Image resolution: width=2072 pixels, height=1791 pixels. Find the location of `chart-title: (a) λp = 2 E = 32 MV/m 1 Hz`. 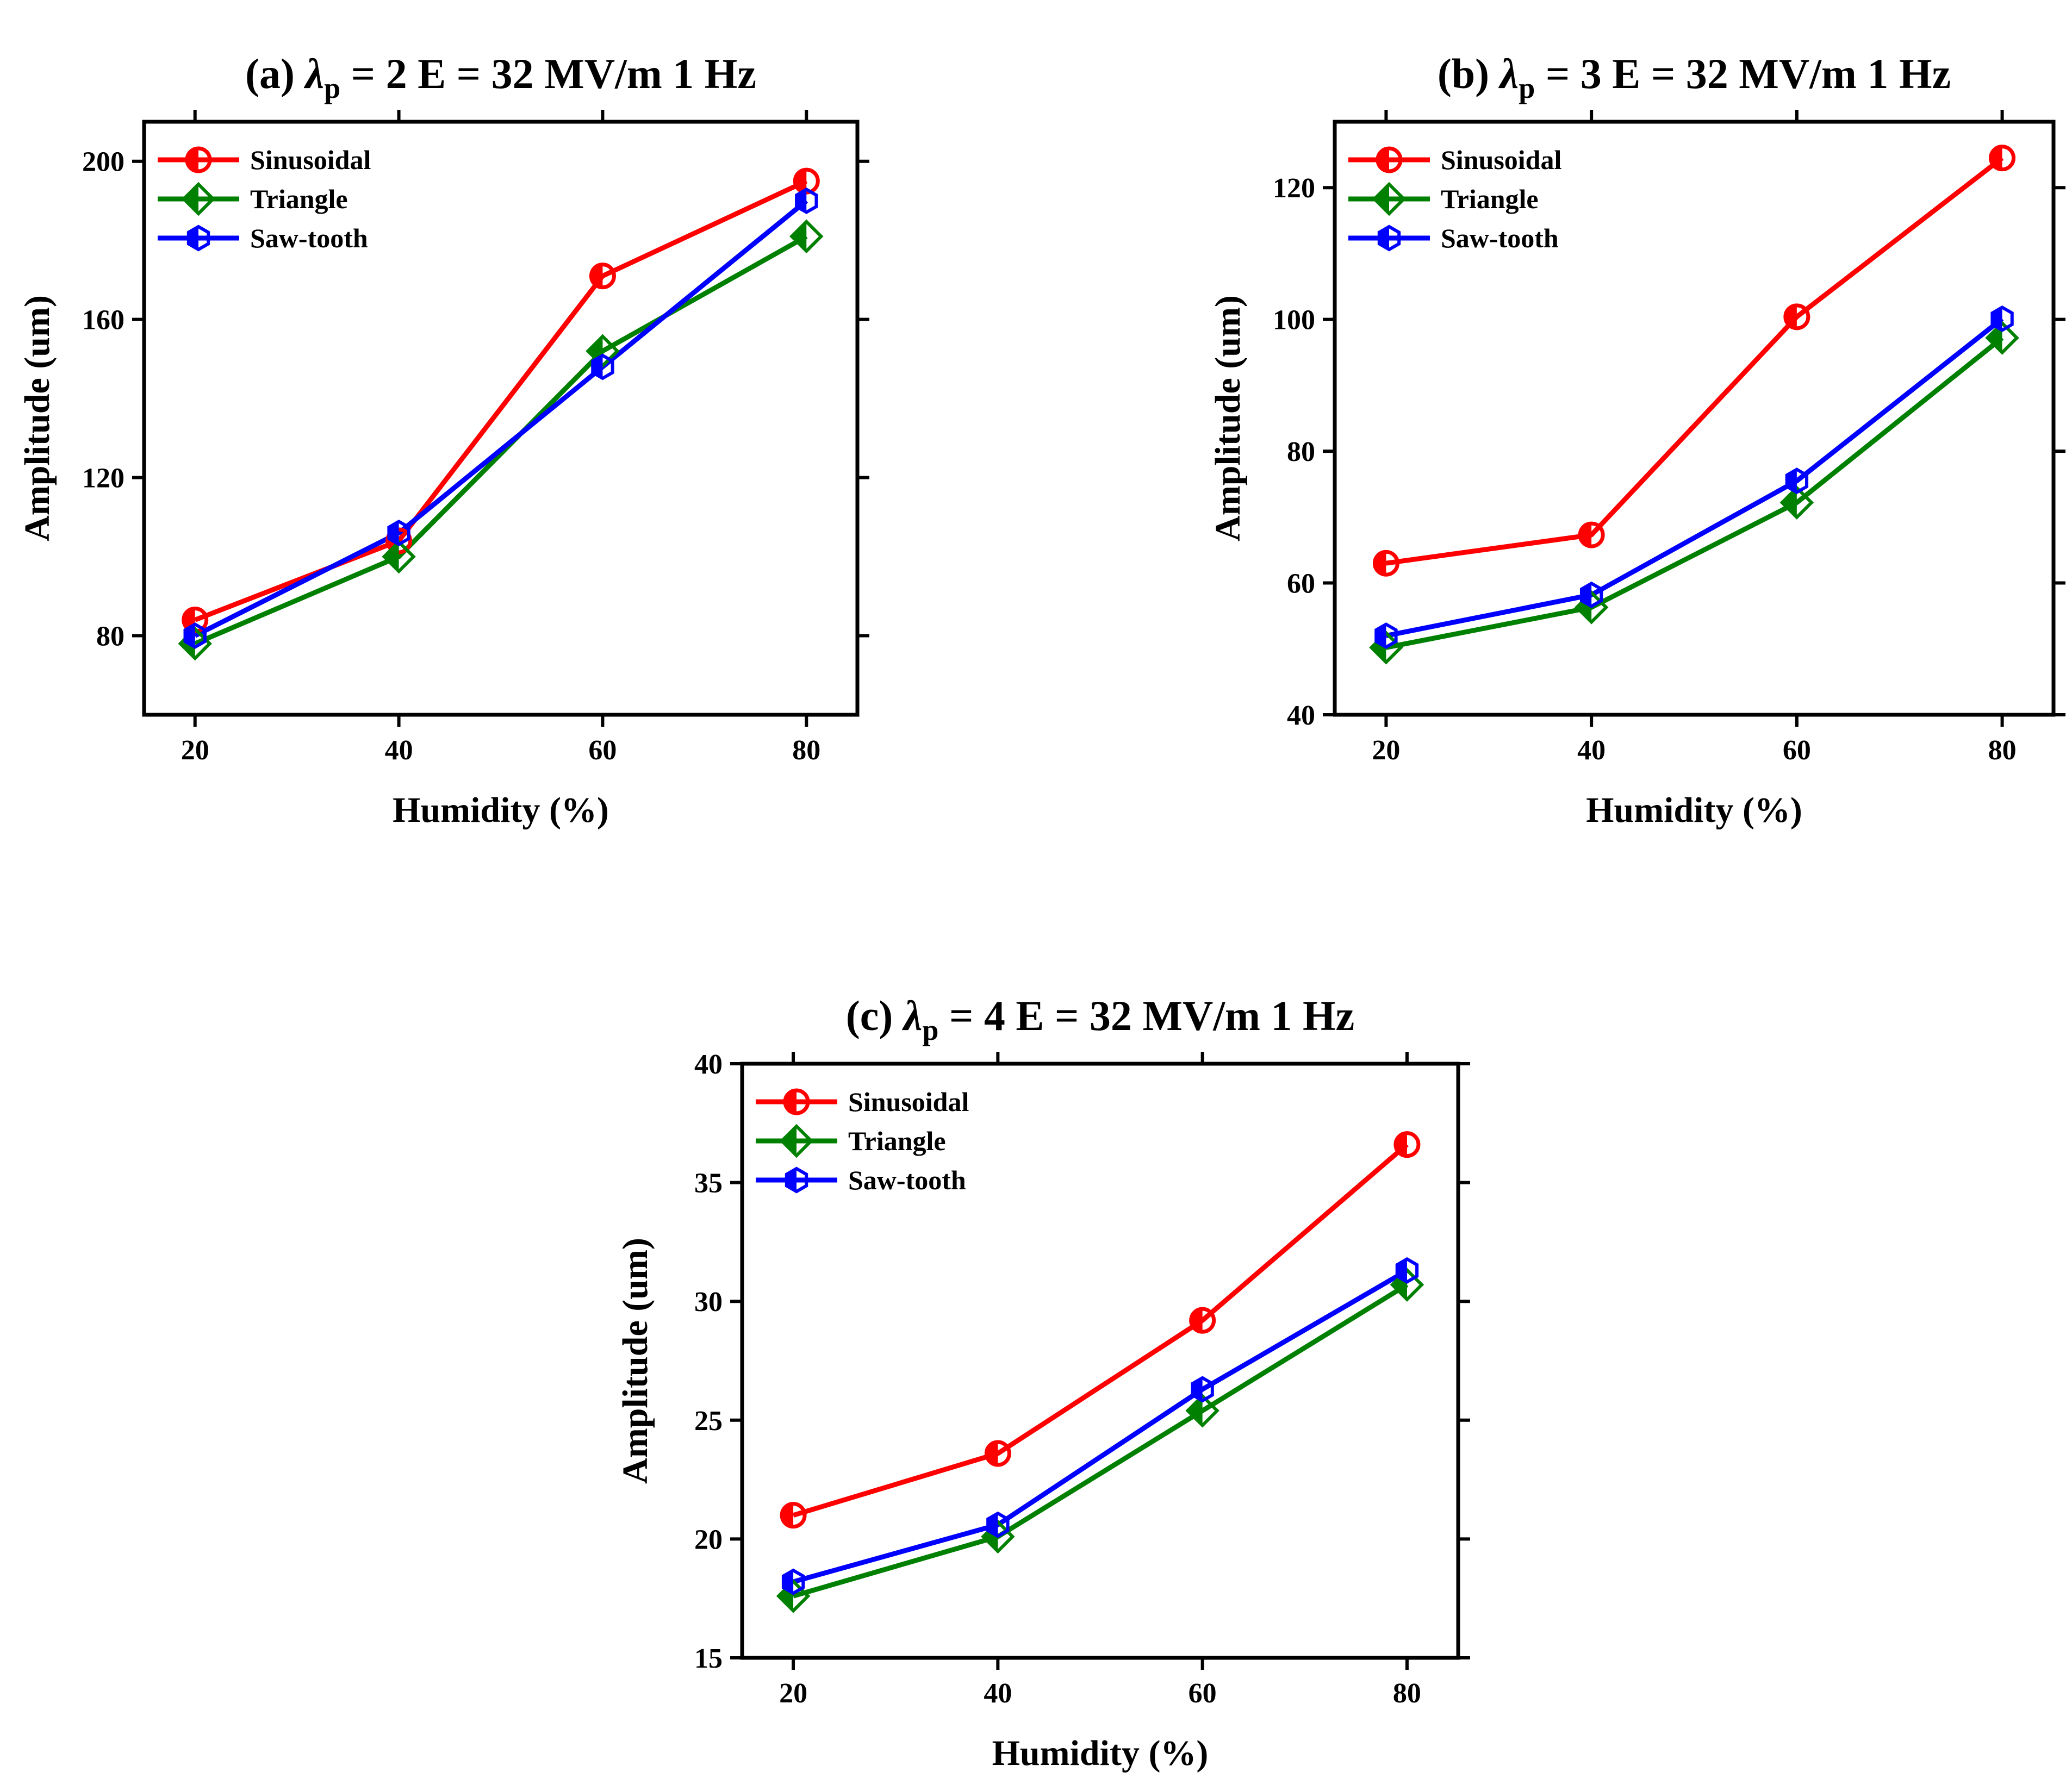

chart-title: (a) λp = 2 E = 32 MV/m 1 Hz is located at coordinates (500, 77).